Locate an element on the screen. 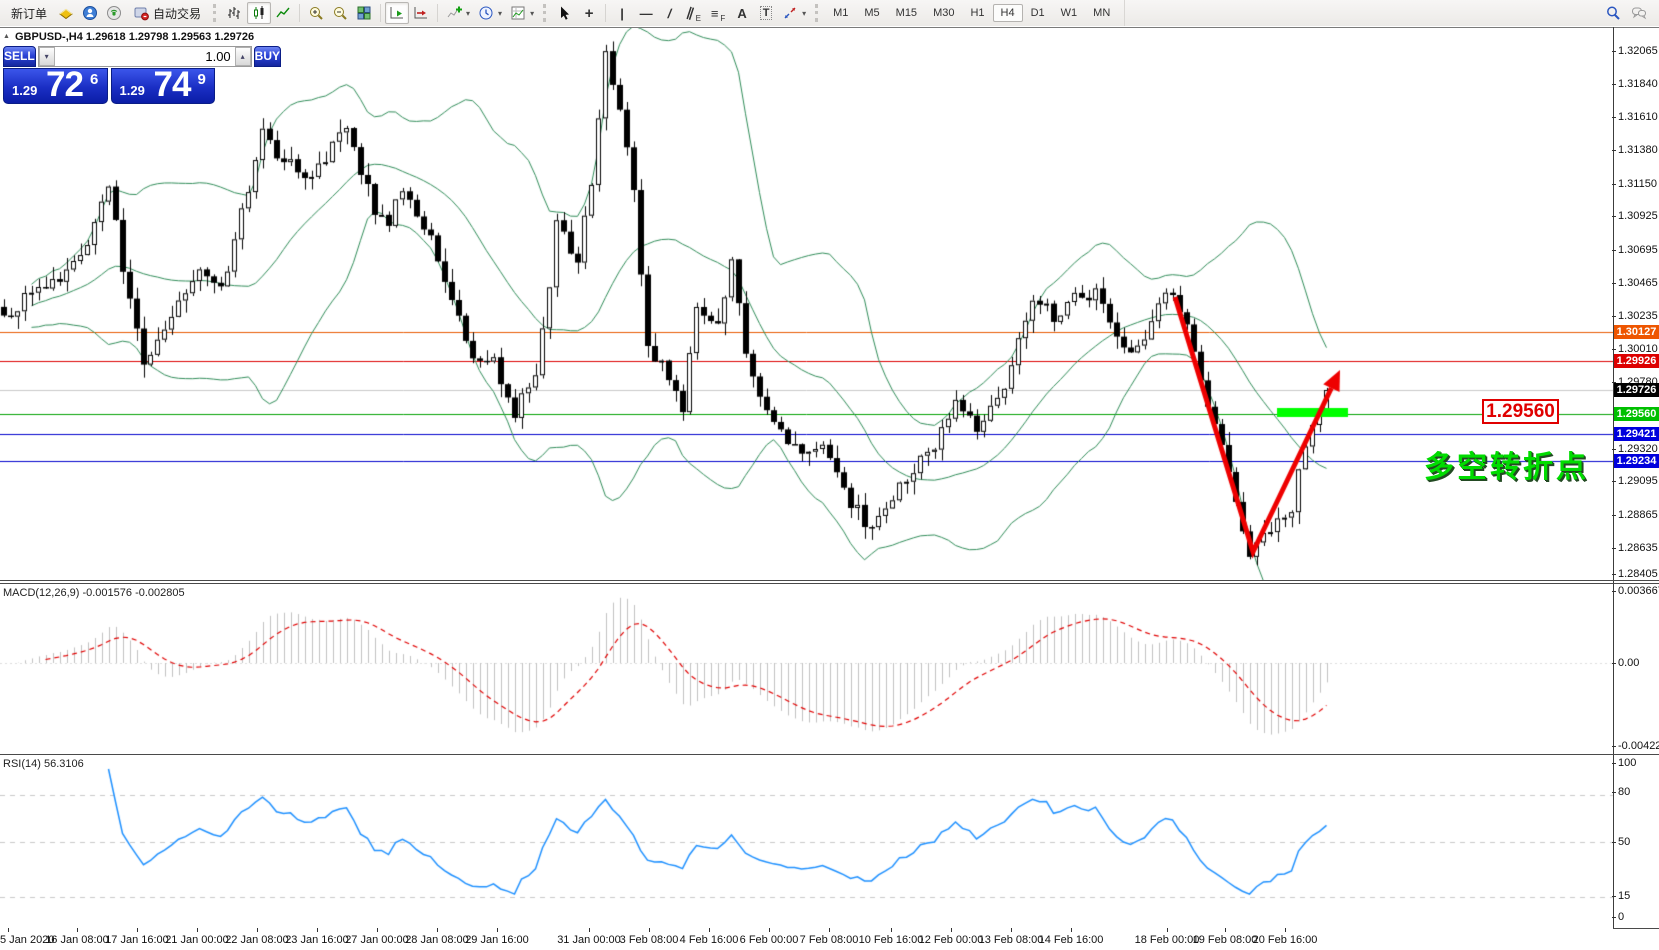 This screenshot has width=1659, height=950. price-tick-label: 1.30695 is located at coordinates (1635, 249).